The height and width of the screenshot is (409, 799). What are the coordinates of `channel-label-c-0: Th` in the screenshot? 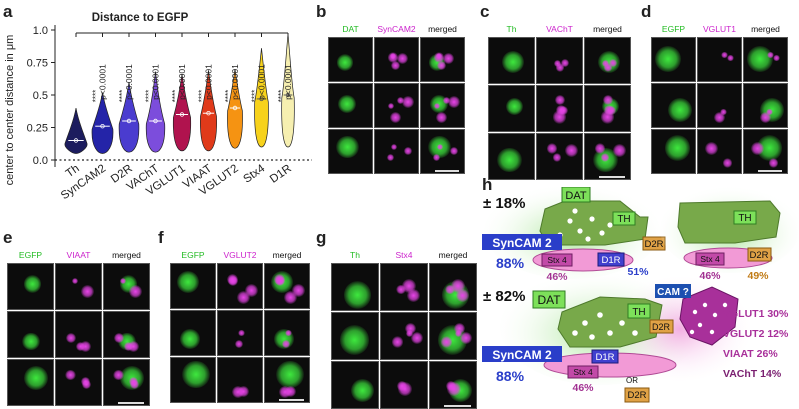 It's located at (511, 29).